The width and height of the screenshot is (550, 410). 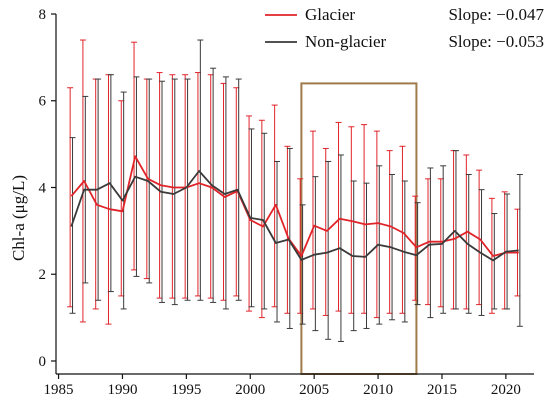 I want to click on y-tick-label: 4, so click(x=43, y=188).